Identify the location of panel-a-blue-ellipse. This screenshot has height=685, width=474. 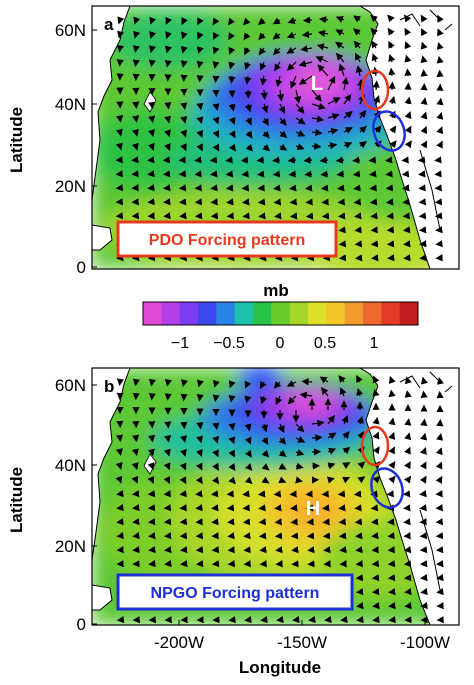
(389, 131).